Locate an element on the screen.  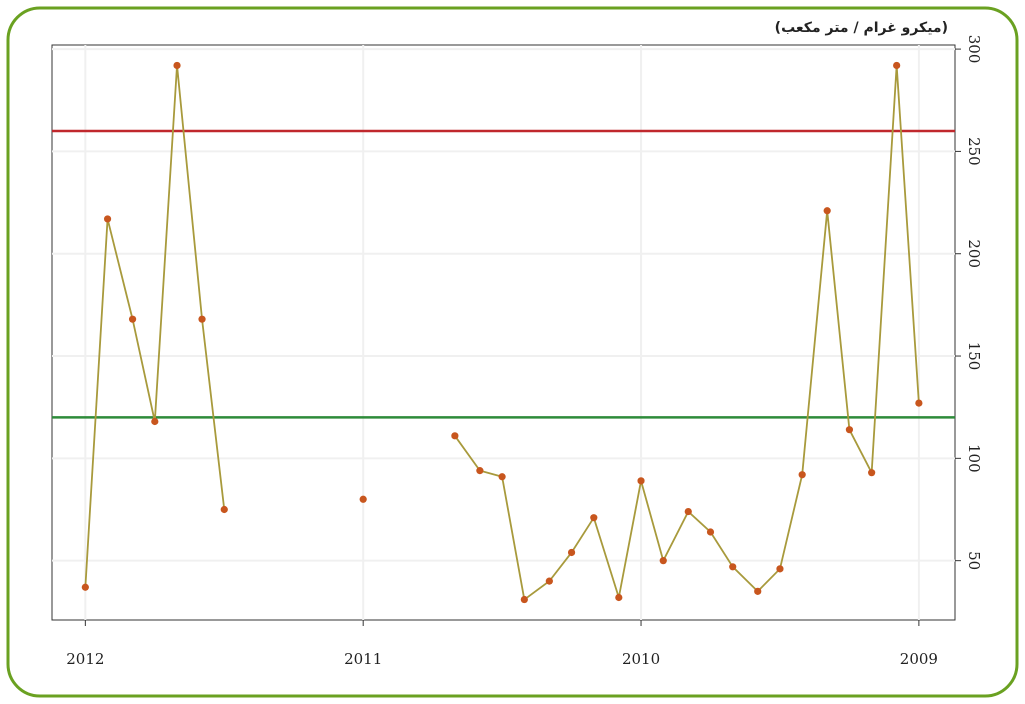
x-tick-label: 2010 is located at coordinates (641, 659).